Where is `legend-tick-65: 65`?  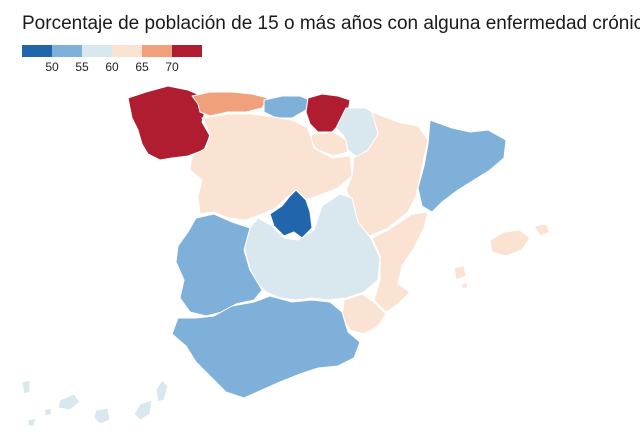
legend-tick-65: 65 is located at coordinates (142, 67).